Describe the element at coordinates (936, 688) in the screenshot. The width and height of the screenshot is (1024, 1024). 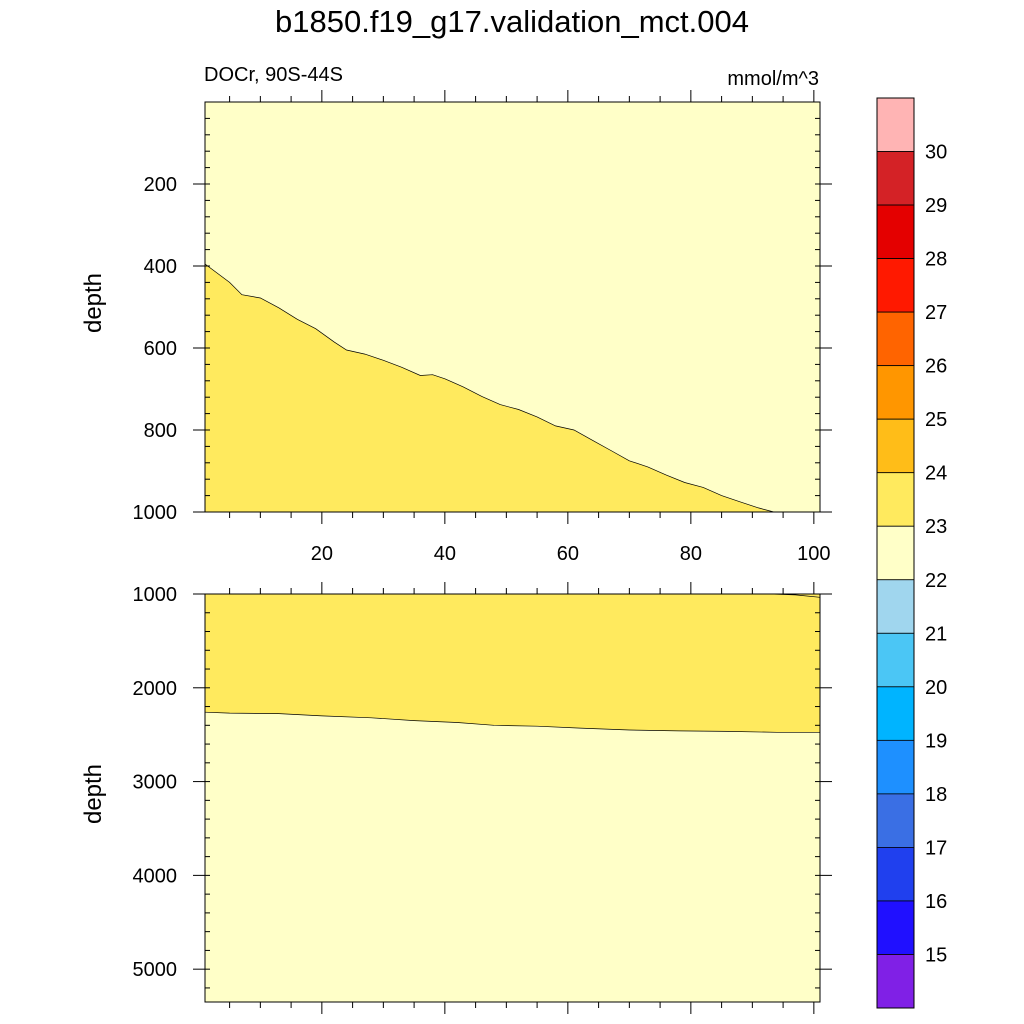
I see `colorbar-label: 20` at that location.